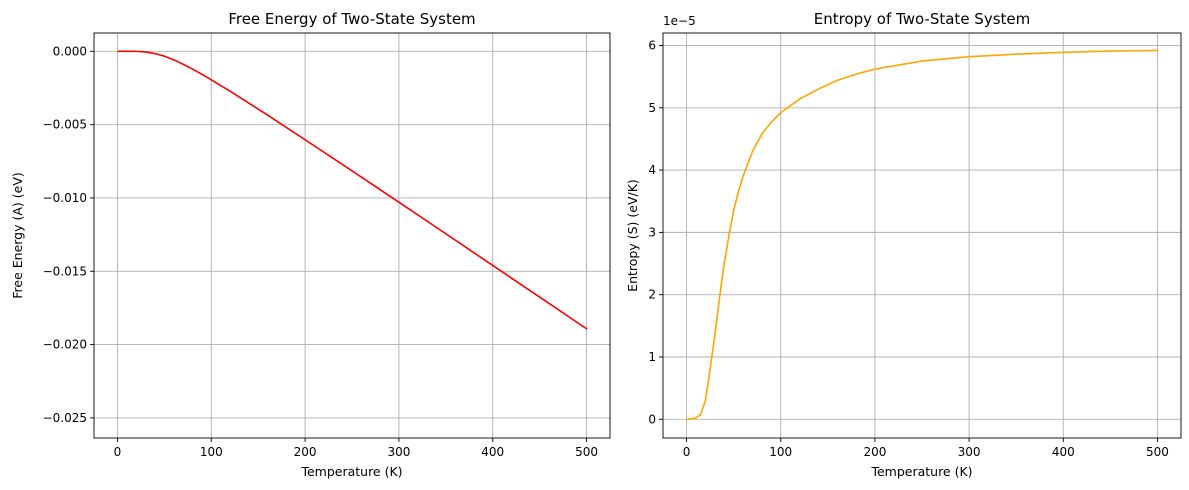 Image resolution: width=1189 pixels, height=490 pixels. I want to click on y-tick-label: 1, so click(652, 357).